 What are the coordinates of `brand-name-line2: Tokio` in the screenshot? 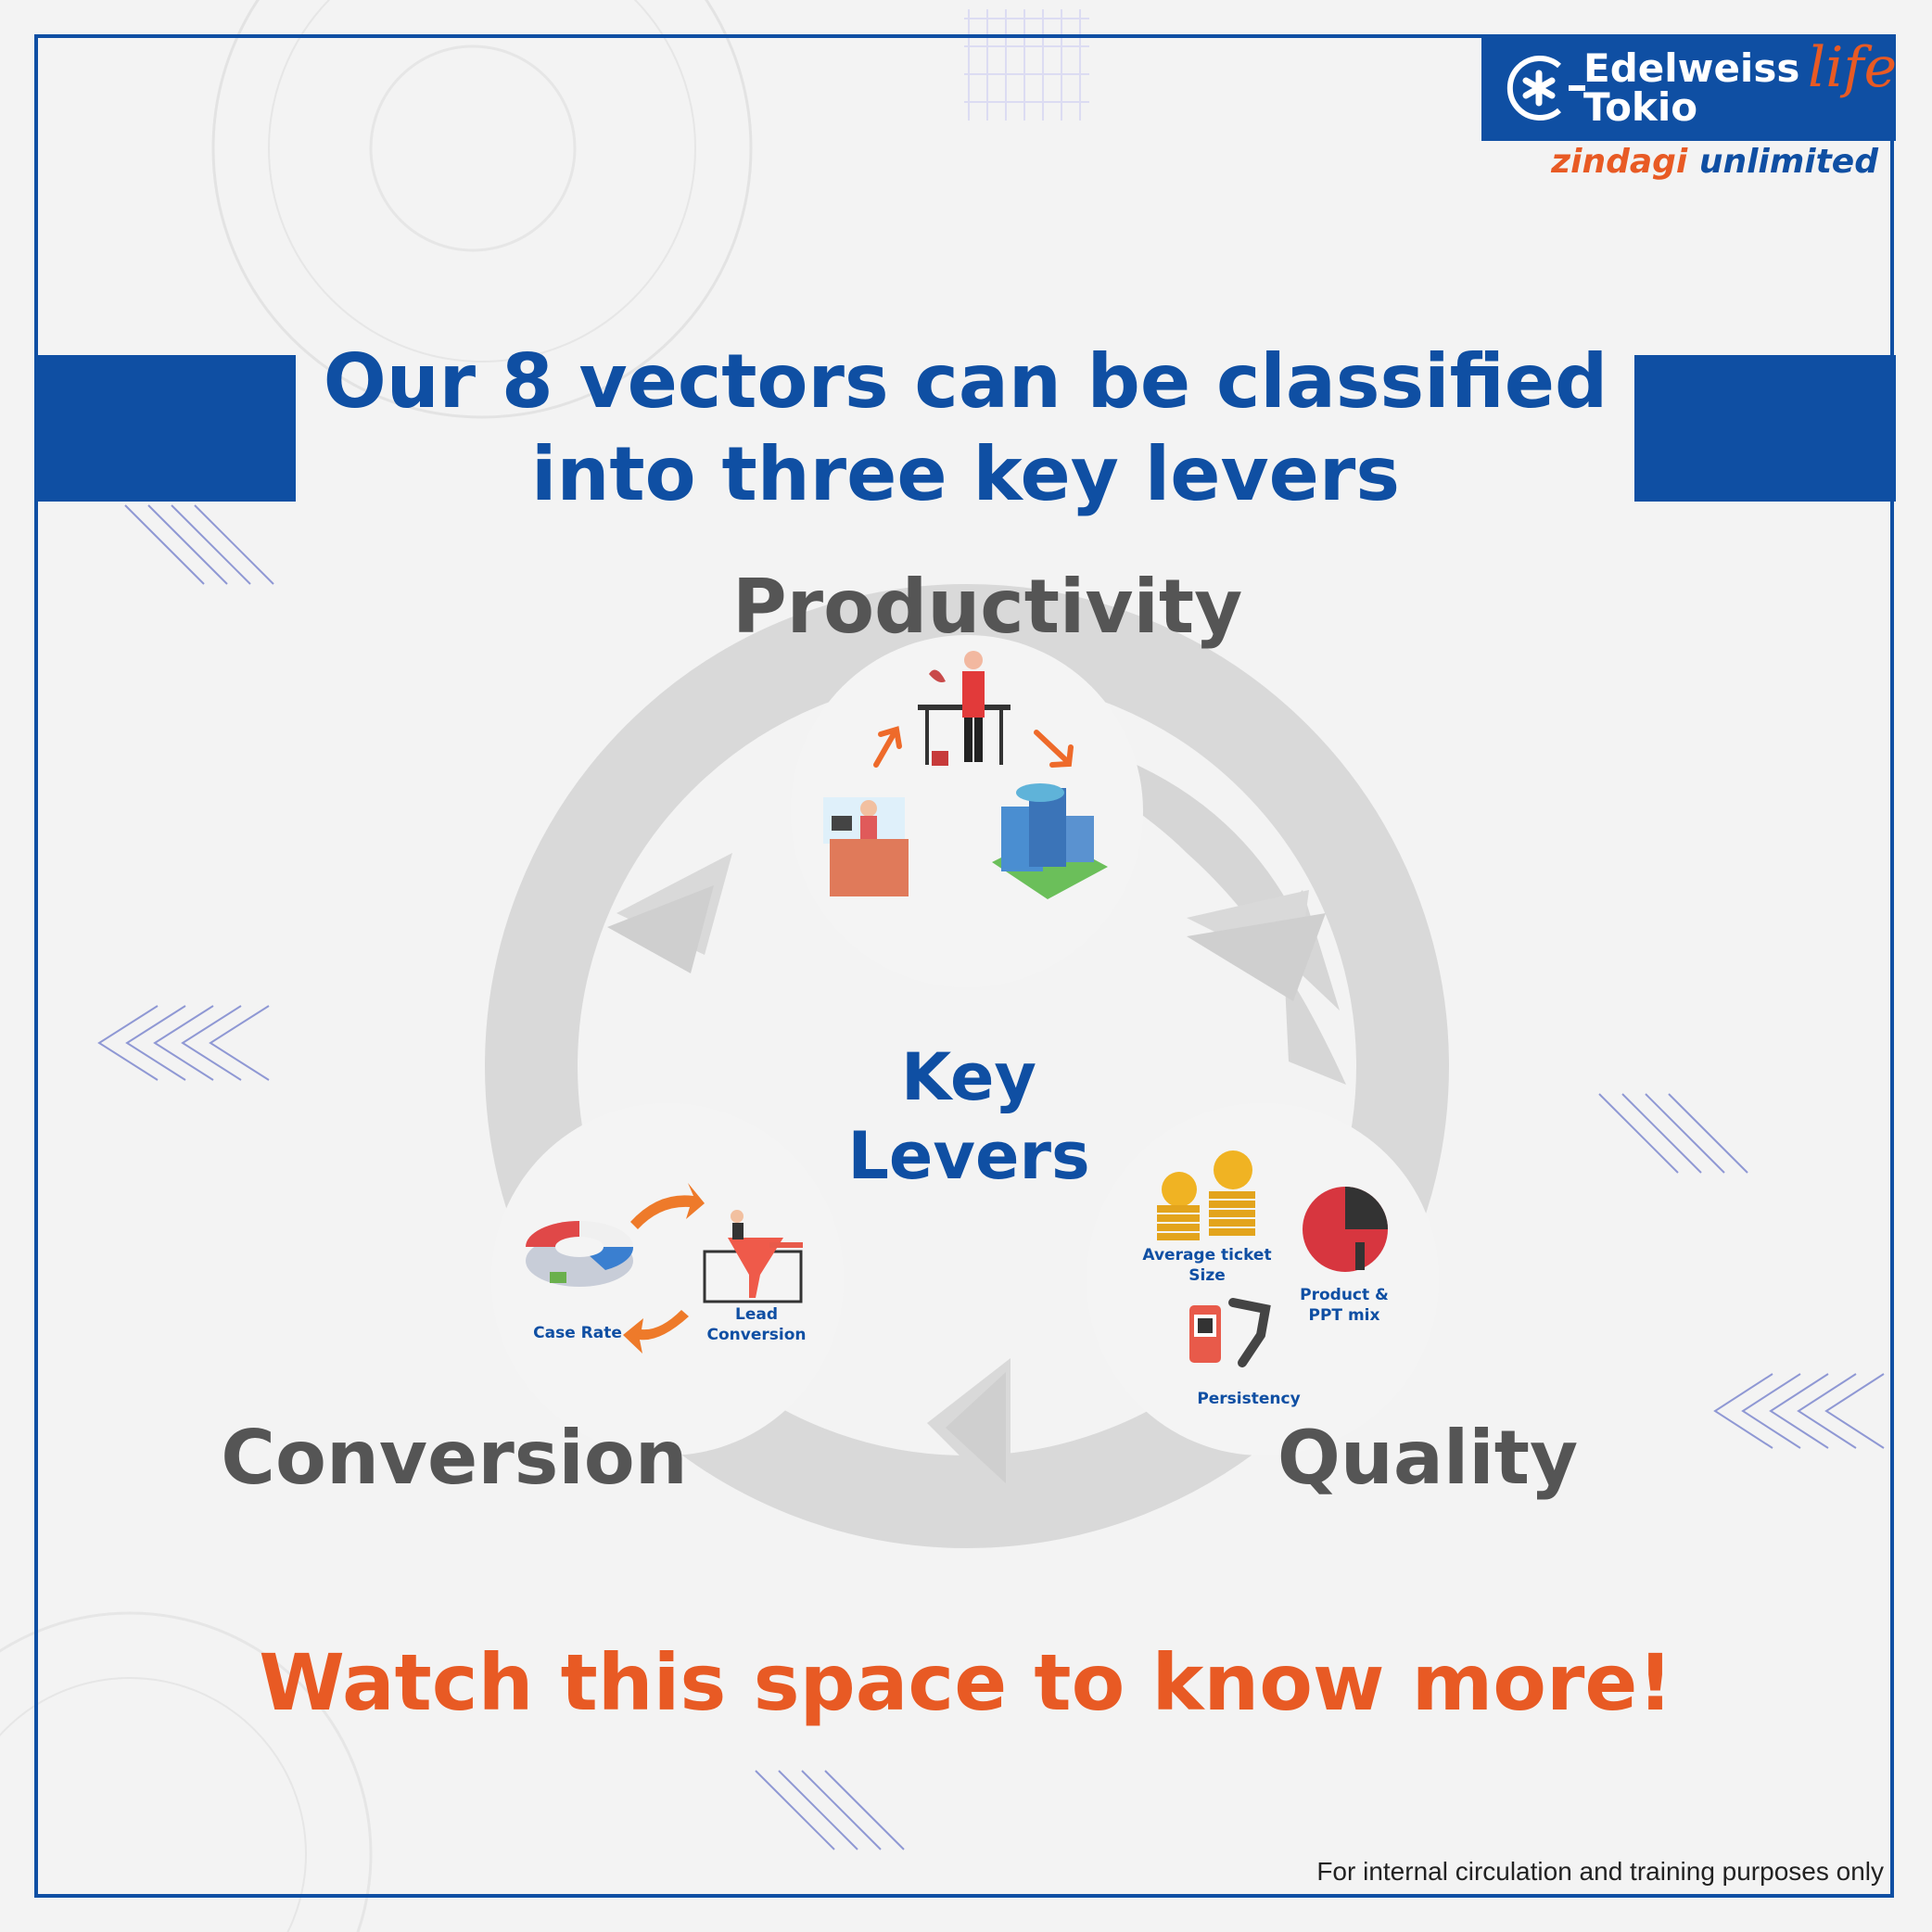 It's located at (1640, 107).